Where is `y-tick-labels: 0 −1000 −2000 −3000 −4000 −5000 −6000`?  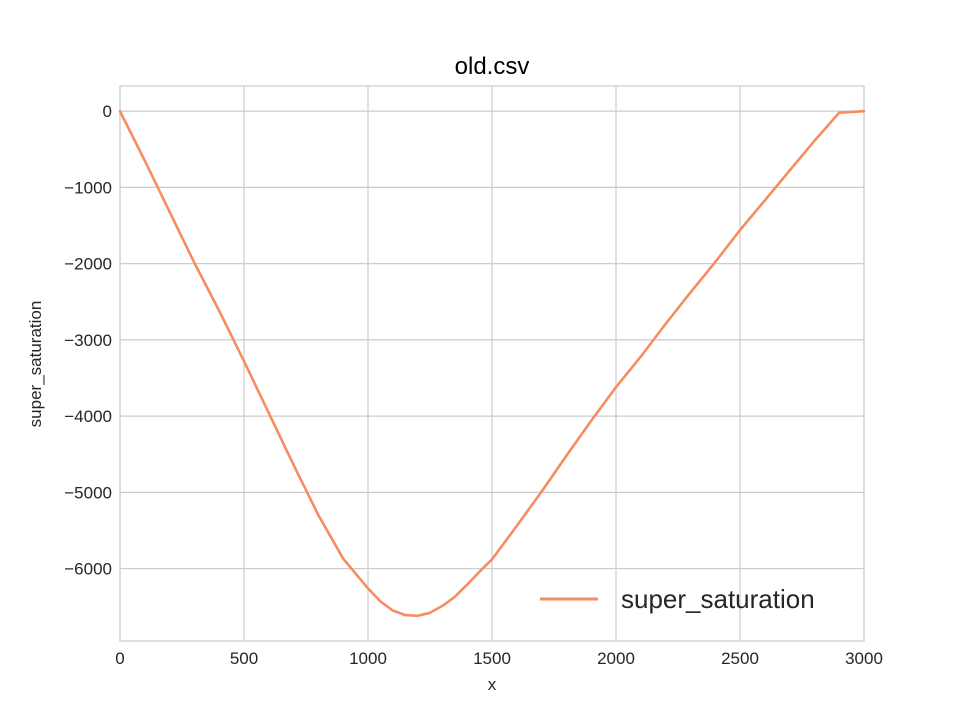 y-tick-labels: 0 −1000 −2000 −3000 −4000 −5000 −6000 is located at coordinates (88, 340).